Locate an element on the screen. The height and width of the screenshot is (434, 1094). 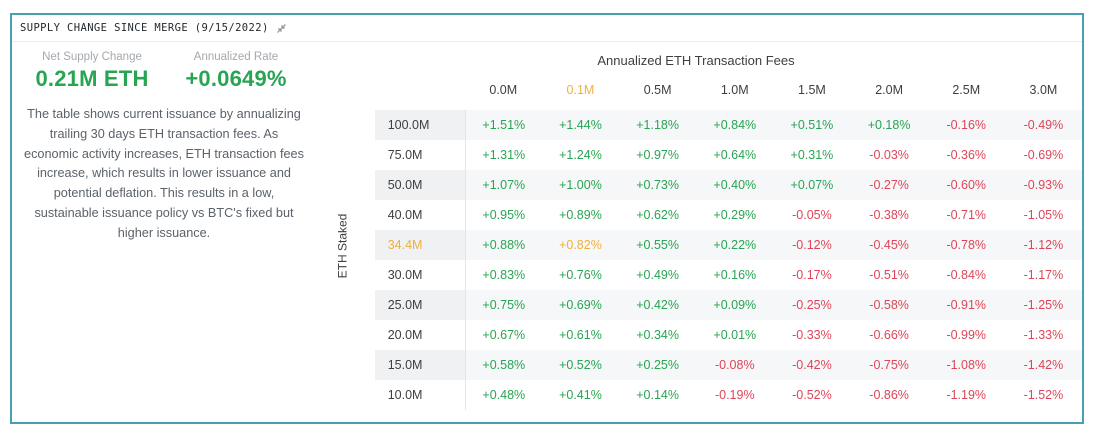
matrix-cell: -0.49% is located at coordinates (1043, 125).